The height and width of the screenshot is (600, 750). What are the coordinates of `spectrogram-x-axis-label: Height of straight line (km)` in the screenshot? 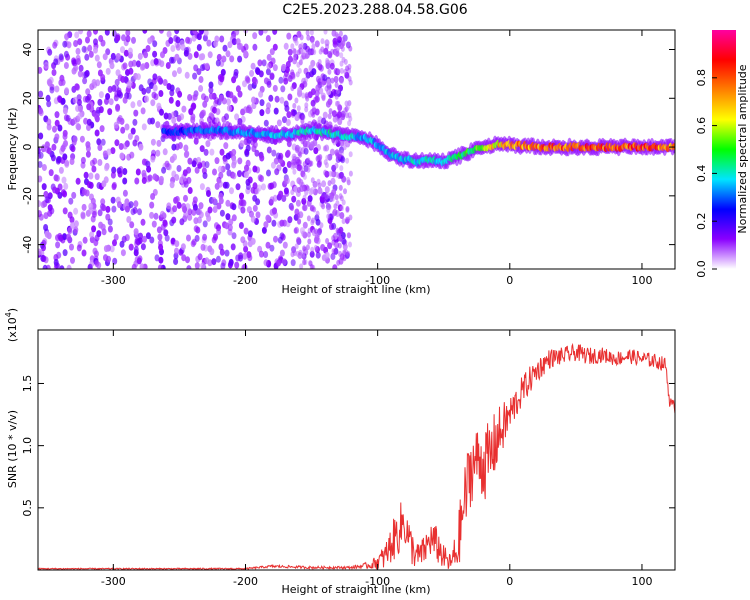 It's located at (355, 289).